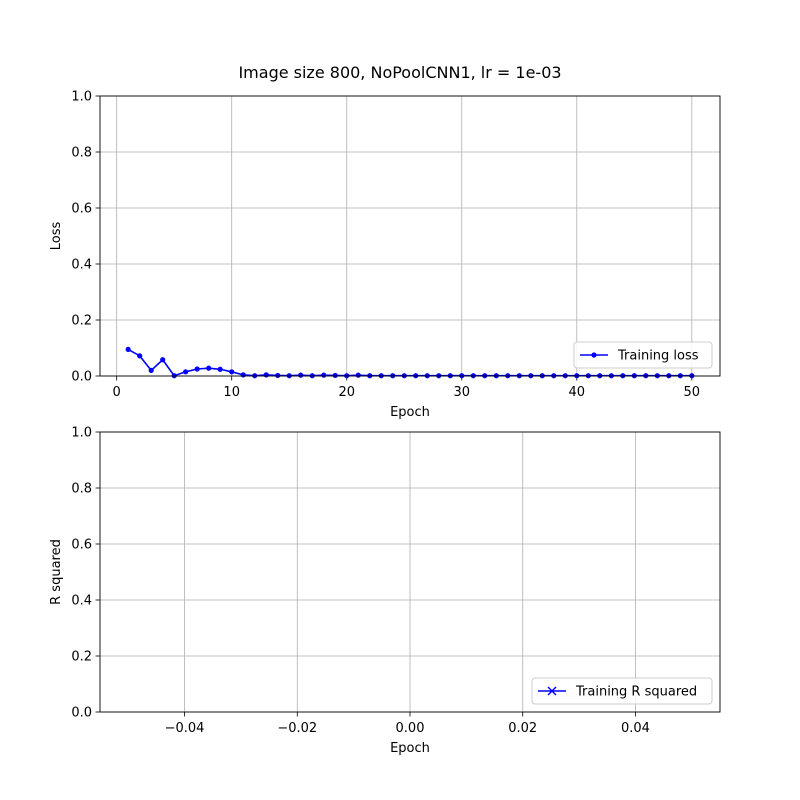 The image size is (800, 800). Describe the element at coordinates (577, 392) in the screenshot. I see `chart-0-xtick-label-4: 40` at that location.